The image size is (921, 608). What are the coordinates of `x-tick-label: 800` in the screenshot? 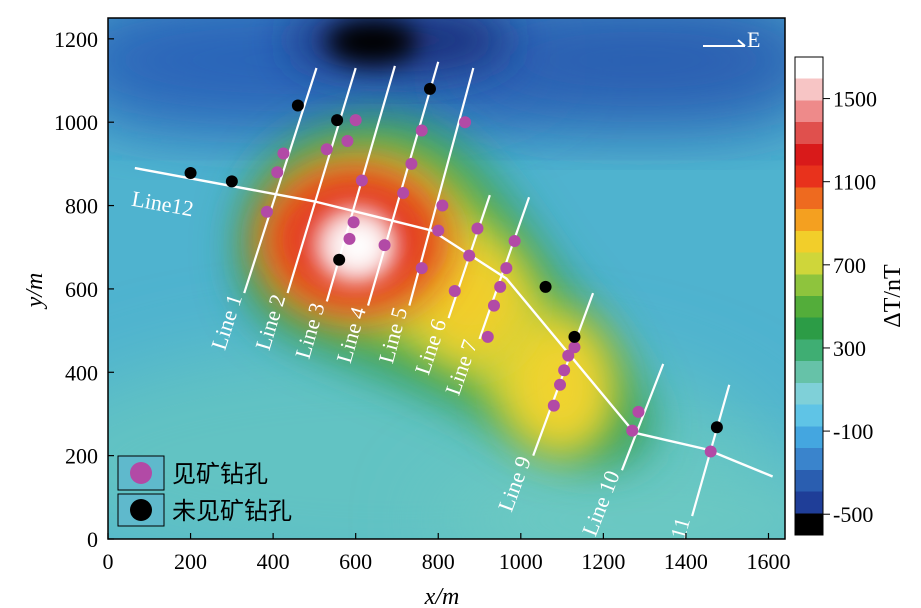 It's located at (438, 561).